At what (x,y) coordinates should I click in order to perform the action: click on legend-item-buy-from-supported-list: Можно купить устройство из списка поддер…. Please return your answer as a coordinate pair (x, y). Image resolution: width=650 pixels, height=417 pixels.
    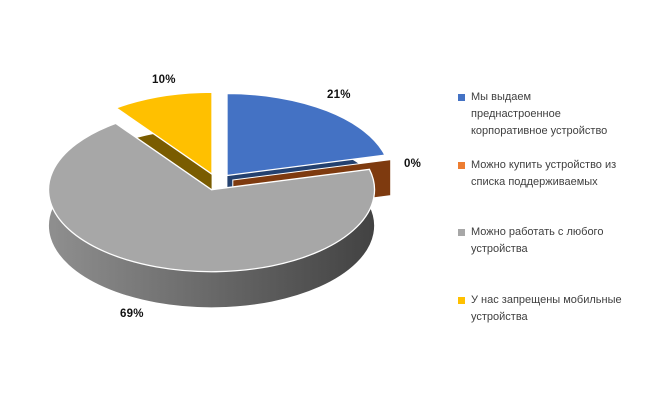
    Looking at the image, I should click on (550, 174).